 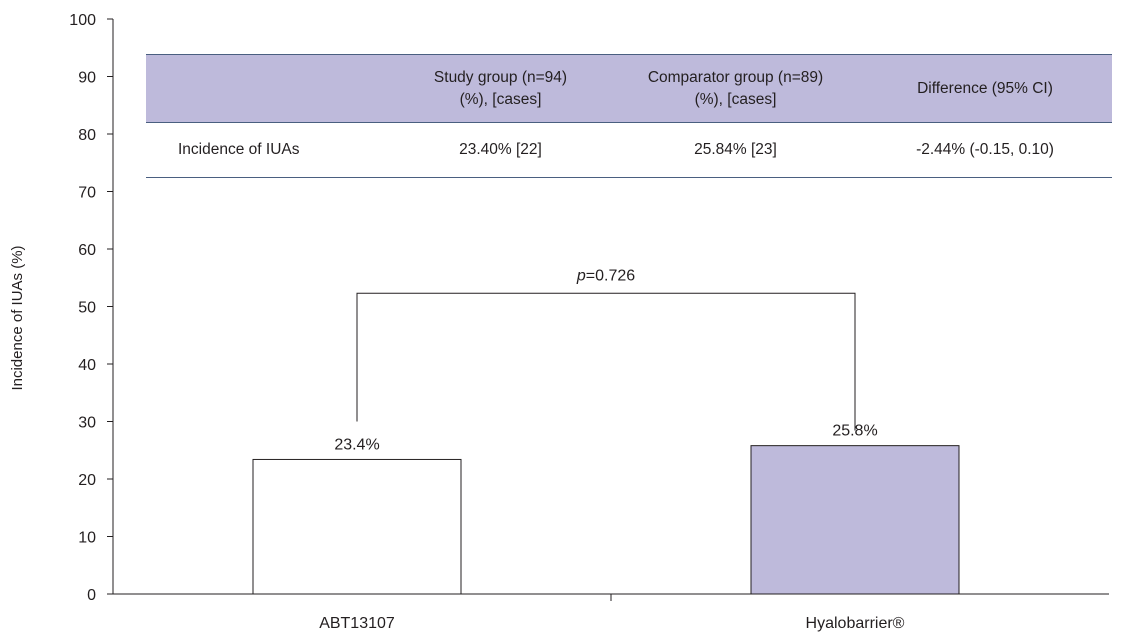 I want to click on y-tick-label: 90, so click(x=87, y=78).